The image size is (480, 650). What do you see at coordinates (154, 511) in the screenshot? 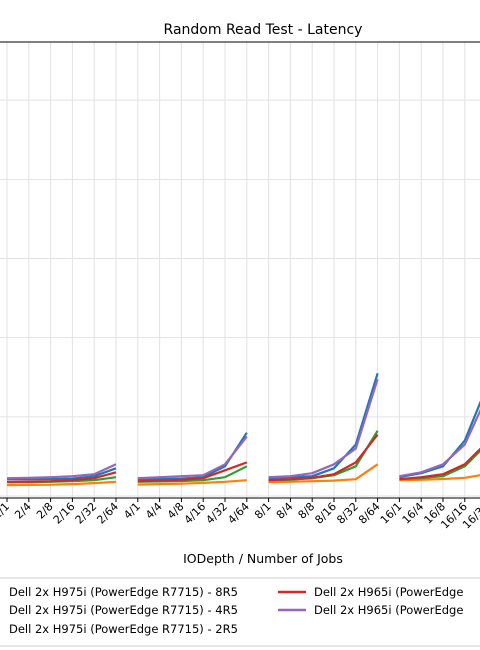
I see `x-tick-label: 4/4` at bounding box center [154, 511].